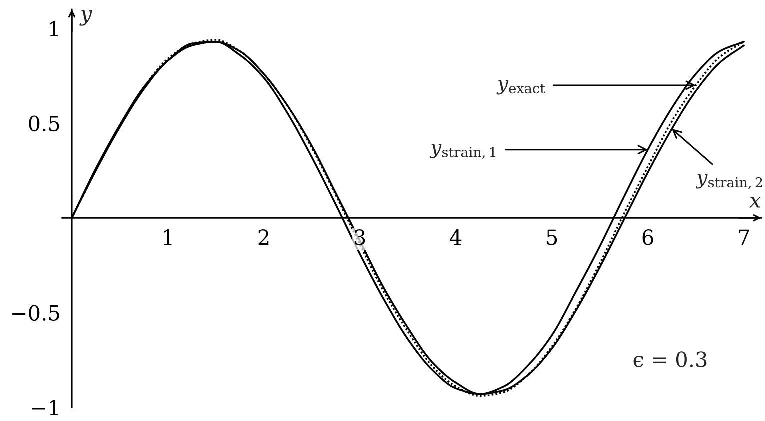 The width and height of the screenshot is (765, 421). I want to click on x-tick-label: 5, so click(552, 238).